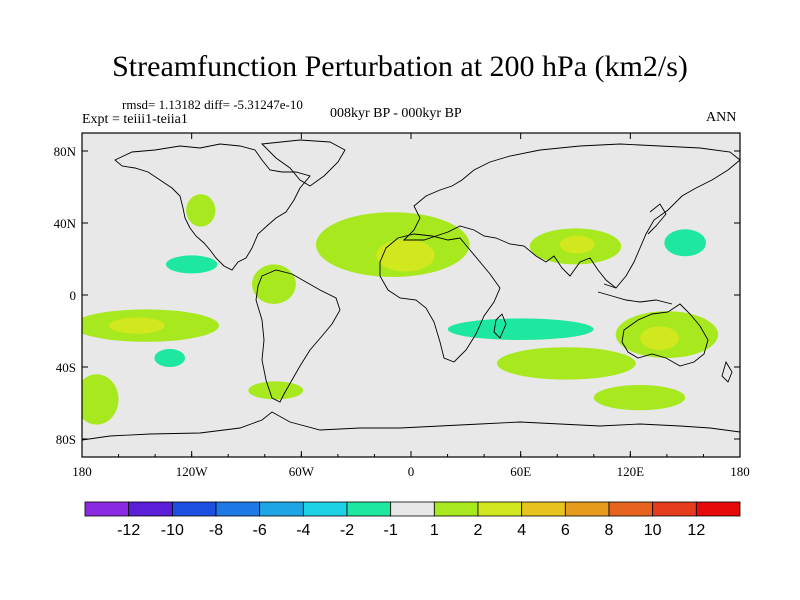 The width and height of the screenshot is (800, 600). I want to click on x-tick-label: 120W, so click(192, 471).